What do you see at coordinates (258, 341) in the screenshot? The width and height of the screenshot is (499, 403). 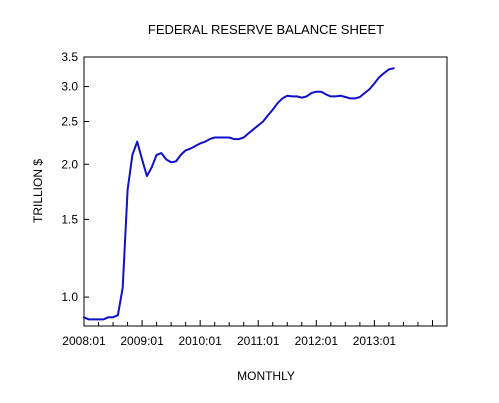 I see `x-tick-label: 2011:01` at bounding box center [258, 341].